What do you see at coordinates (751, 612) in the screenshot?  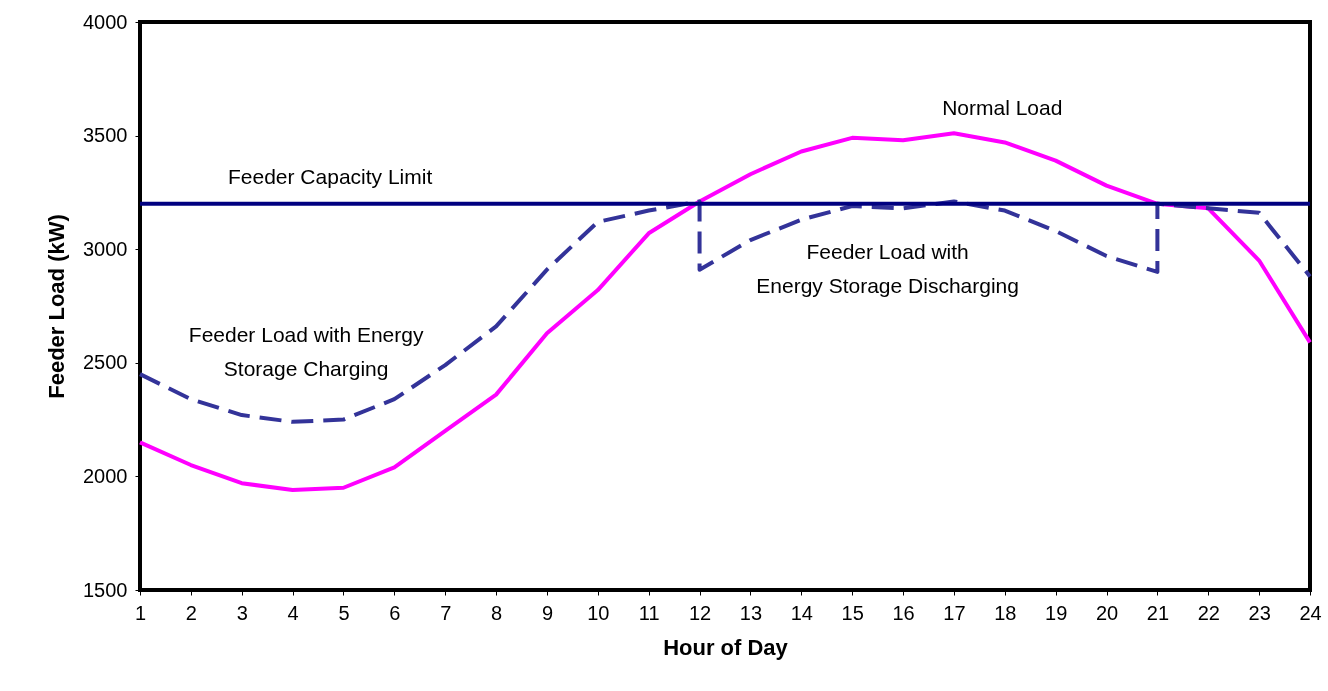 I see `x-tick-label: 13` at bounding box center [751, 612].